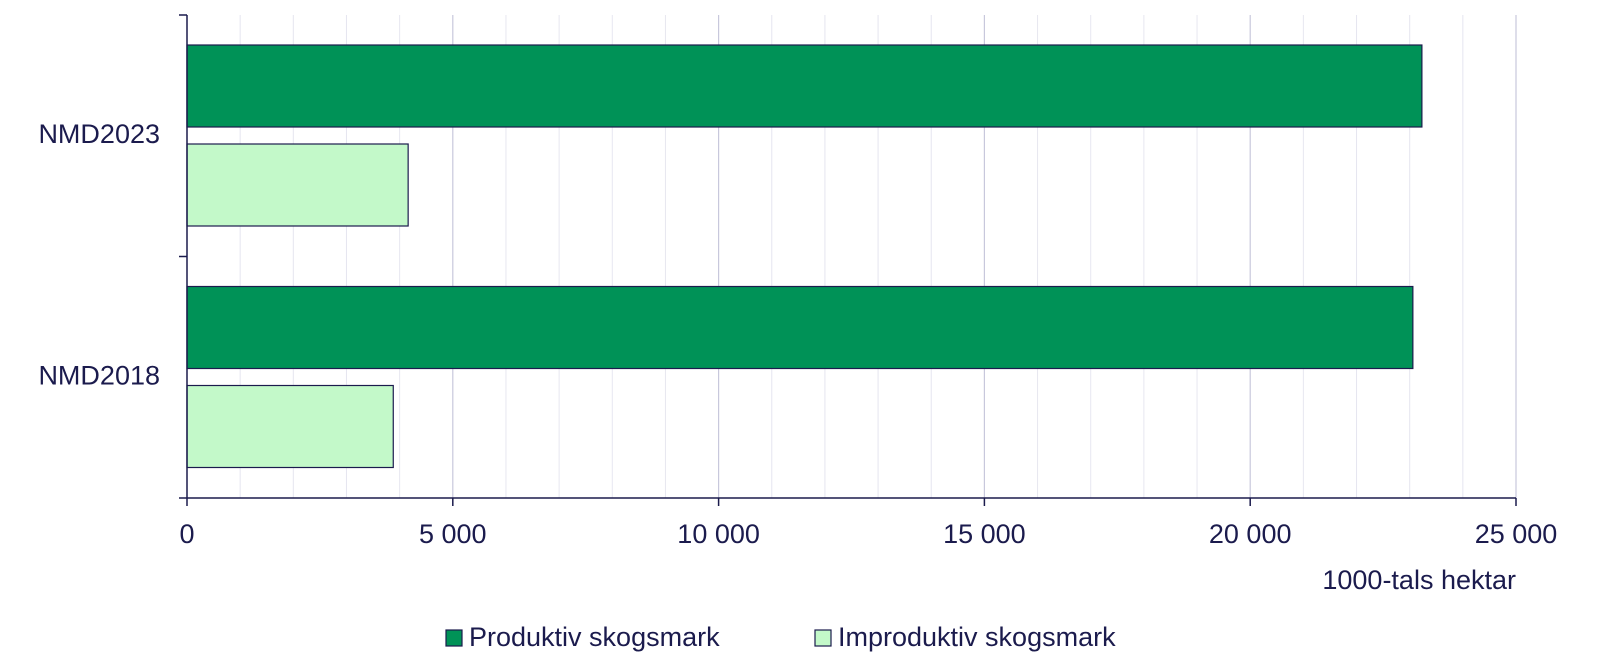 This screenshot has width=1597, height=666. Describe the element at coordinates (453, 534) in the screenshot. I see `x-tick-label: 5 000` at that location.